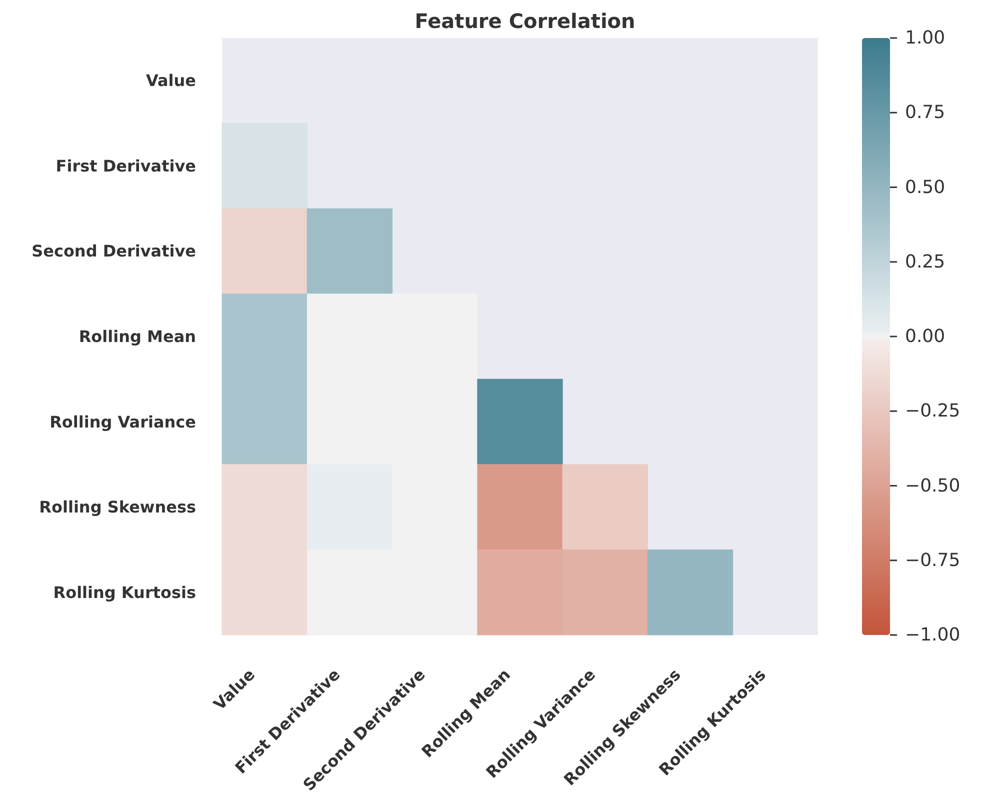 Image resolution: width=987 pixels, height=804 pixels. What do you see at coordinates (932, 485) in the screenshot?
I see `color-bar-label: −0.50` at bounding box center [932, 485].